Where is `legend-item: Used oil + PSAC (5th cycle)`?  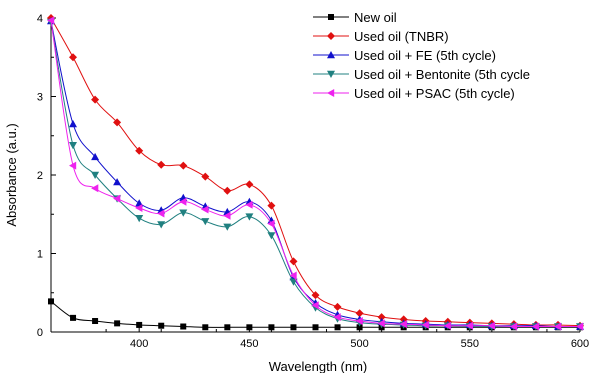 legend-item: Used oil + PSAC (5th cycle) is located at coordinates (414, 93).